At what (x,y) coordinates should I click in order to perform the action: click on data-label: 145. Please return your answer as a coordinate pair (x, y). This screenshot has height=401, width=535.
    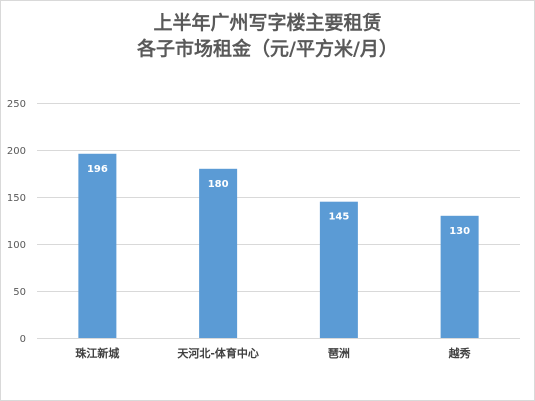
    Looking at the image, I should click on (338, 217).